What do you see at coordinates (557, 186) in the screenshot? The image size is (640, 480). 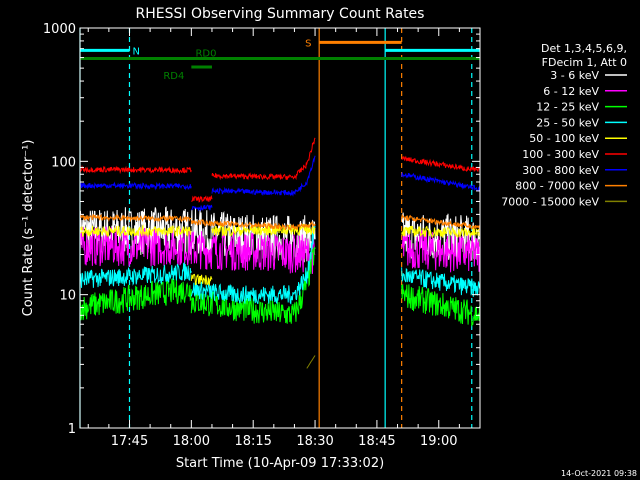 I see `legend-entry-label: 800 - 7000 keV` at bounding box center [557, 186].